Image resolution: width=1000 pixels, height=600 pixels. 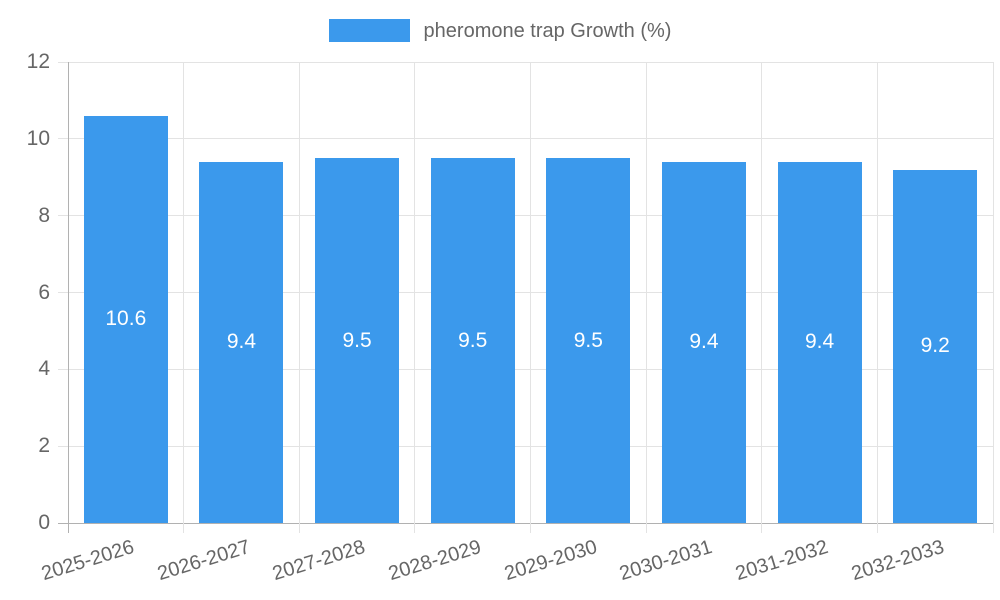 What do you see at coordinates (44, 522) in the screenshot?
I see `y-tick-label: 0` at bounding box center [44, 522].